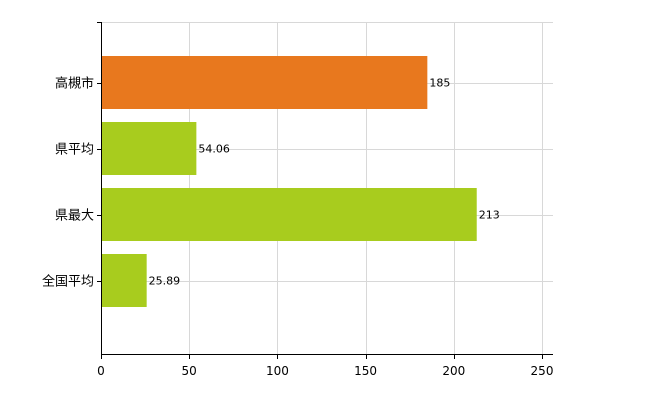  Describe the element at coordinates (489, 215) in the screenshot. I see `data-label: 213` at that location.